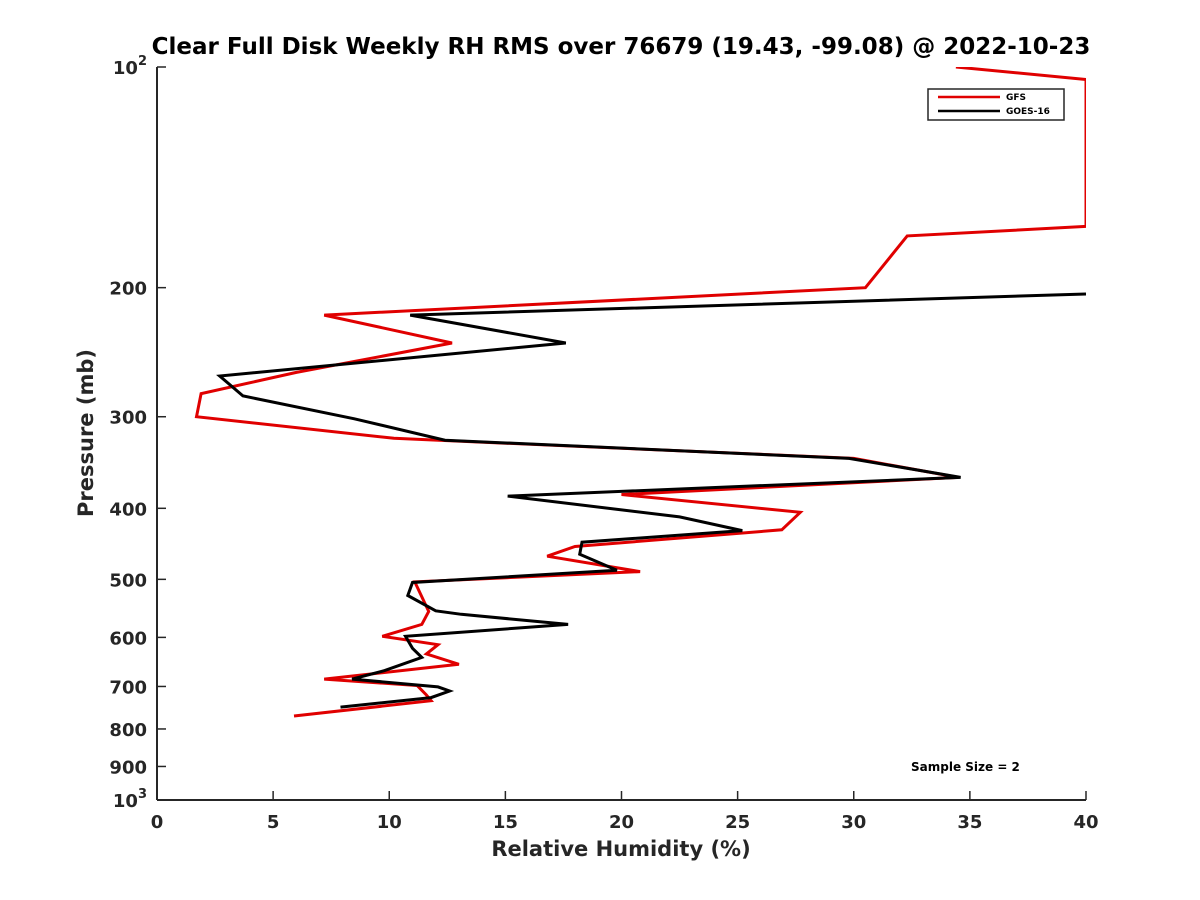  I want to click on x-tick-label: 5, so click(273, 822).